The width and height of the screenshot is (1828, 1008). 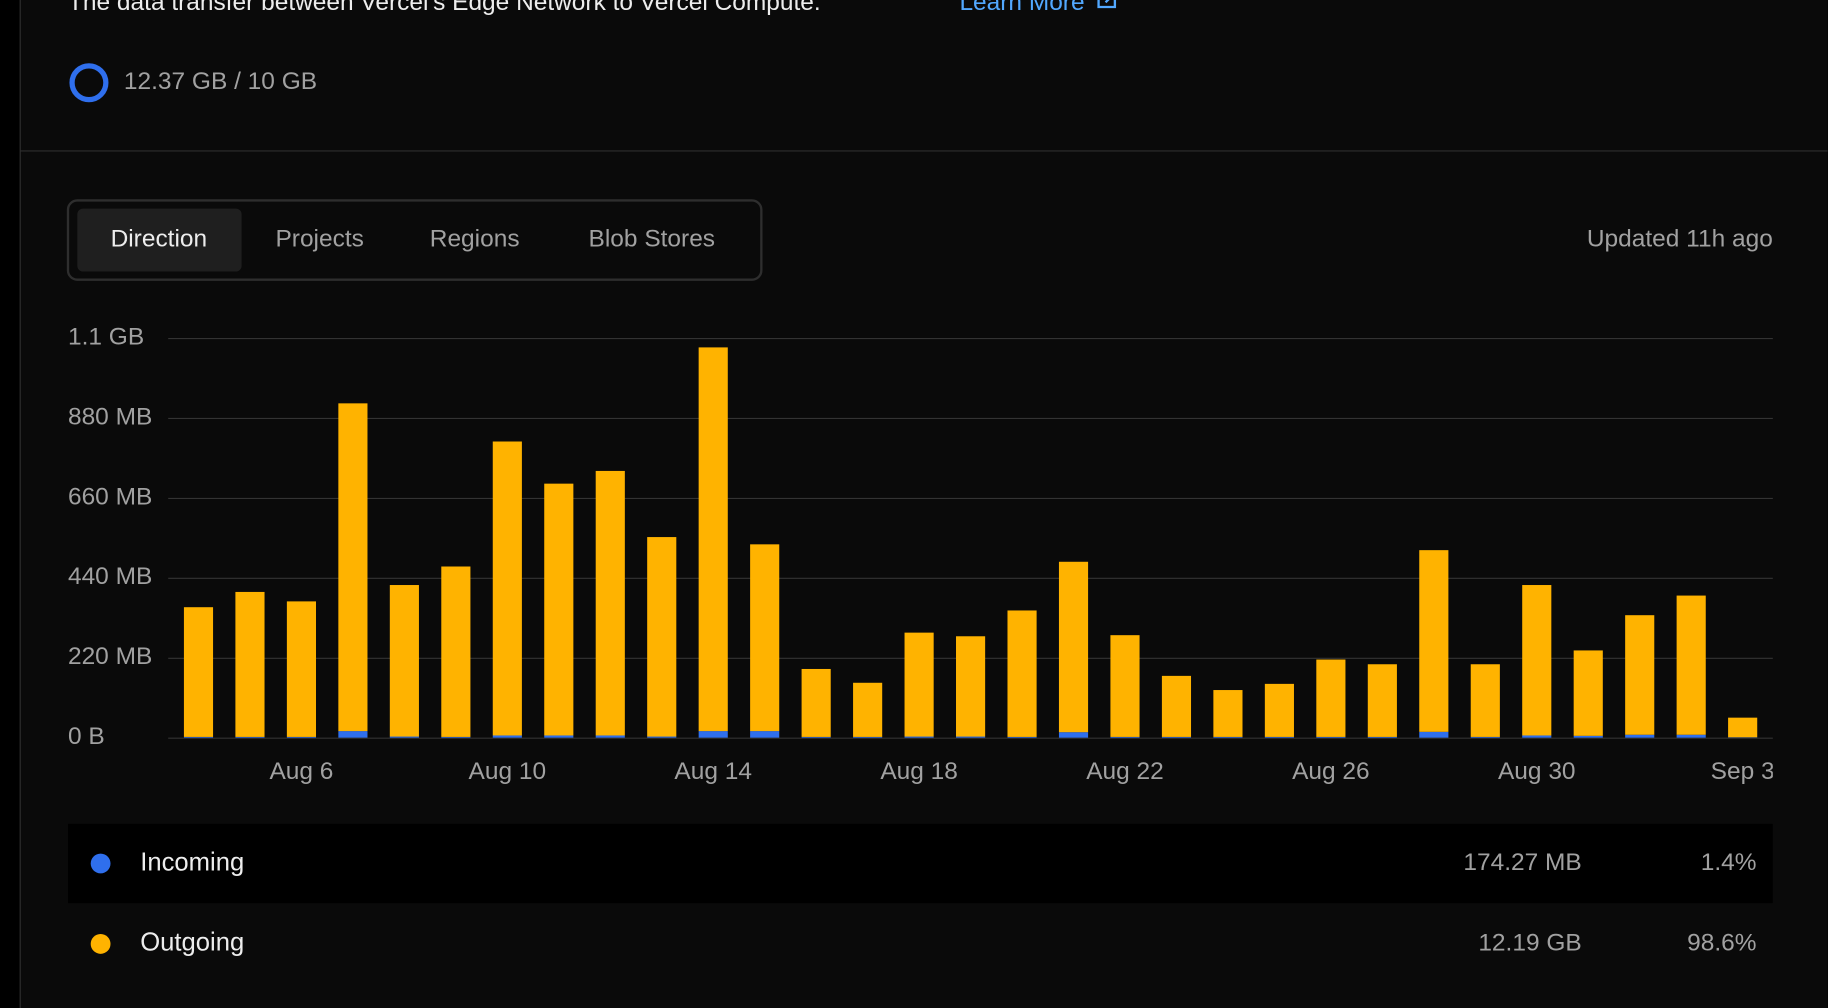 I want to click on legend-label: Incoming, so click(x=192, y=862).